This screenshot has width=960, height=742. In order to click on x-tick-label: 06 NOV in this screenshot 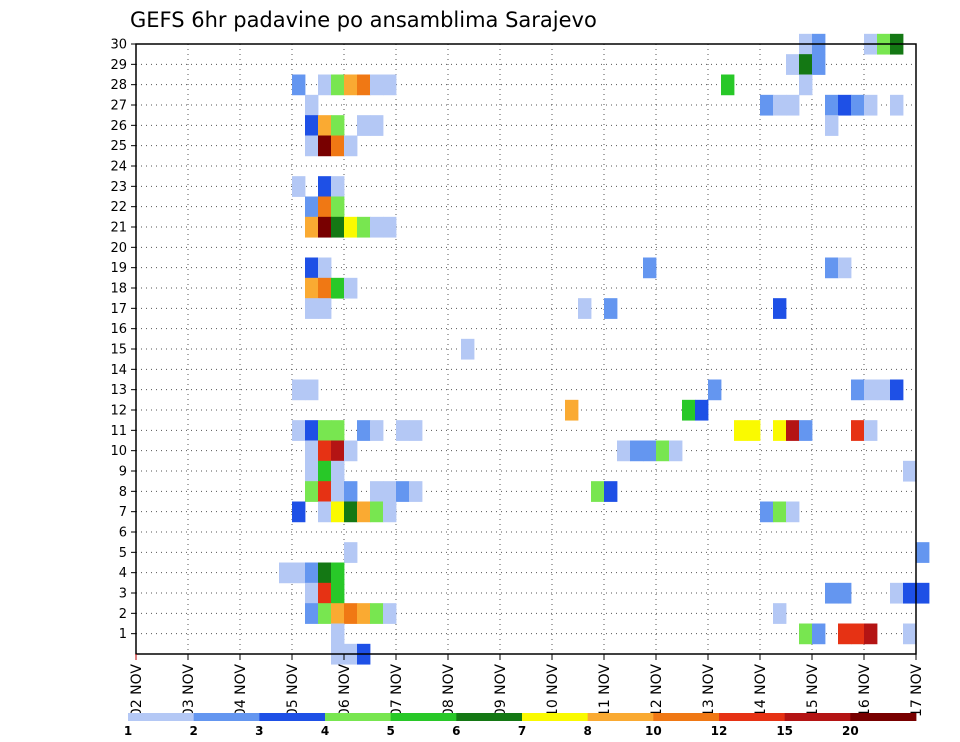, I will do `click(345, 691)`.